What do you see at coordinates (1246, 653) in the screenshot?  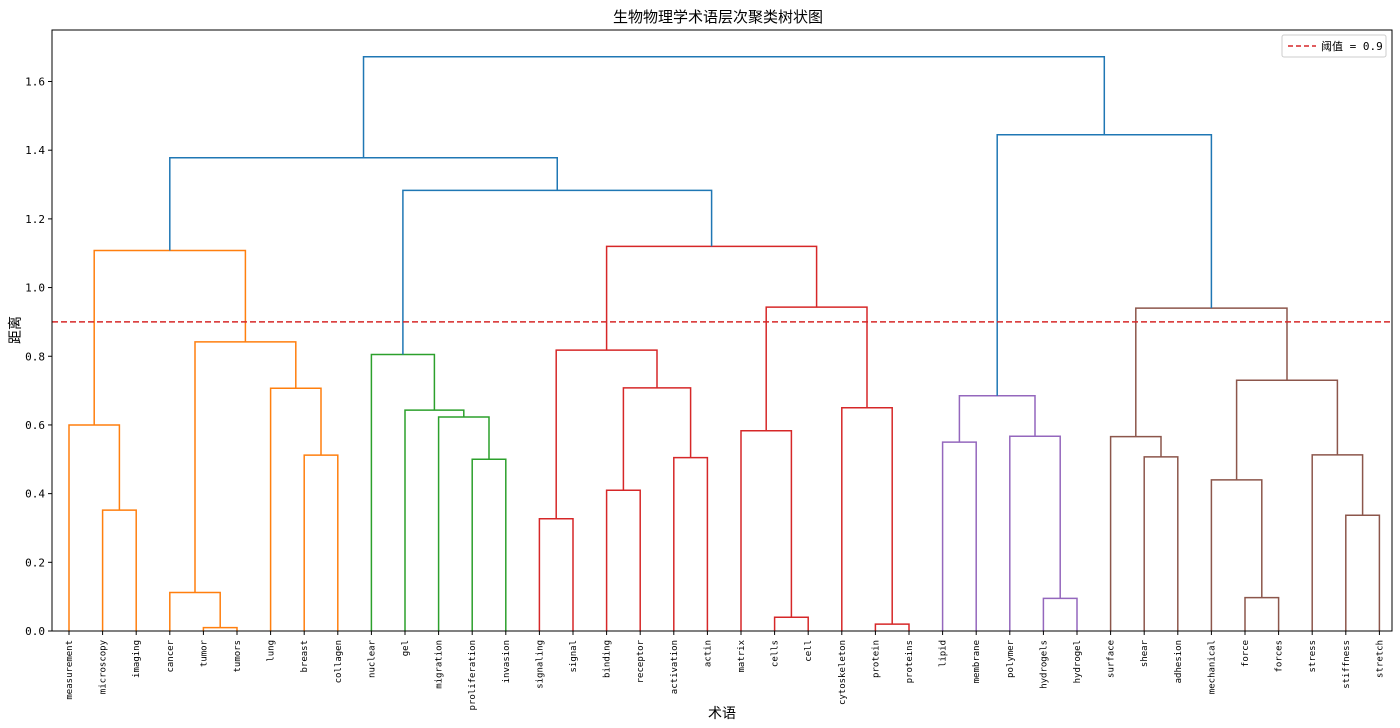 I see `leaf-label-force: force` at bounding box center [1246, 653].